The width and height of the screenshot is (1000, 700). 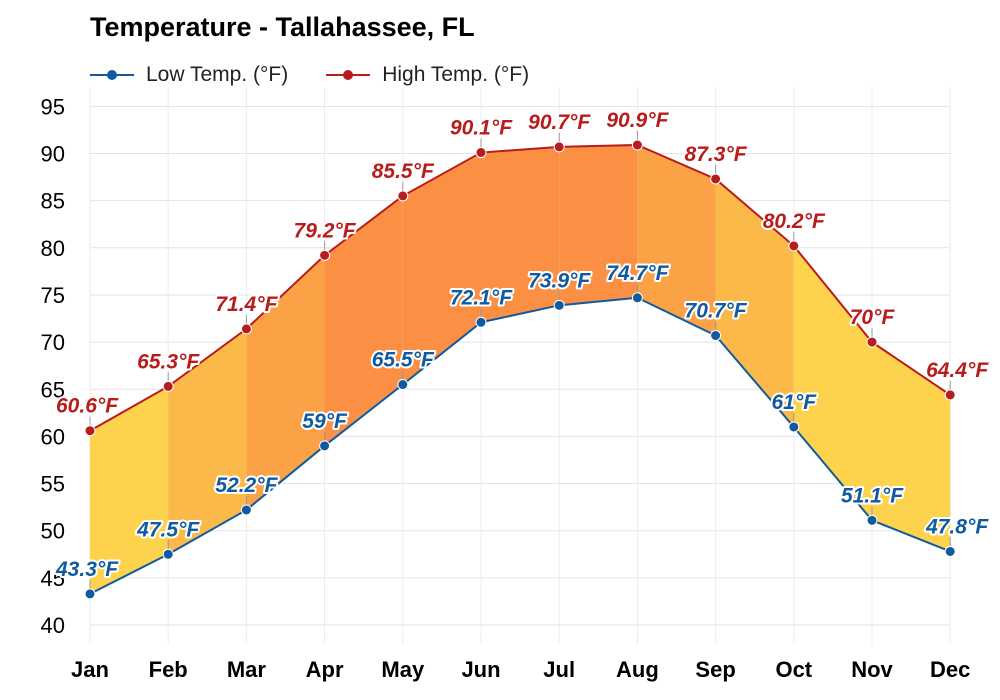 What do you see at coordinates (872, 495) in the screenshot?
I see `low-data-label-Nov: 51.1°F` at bounding box center [872, 495].